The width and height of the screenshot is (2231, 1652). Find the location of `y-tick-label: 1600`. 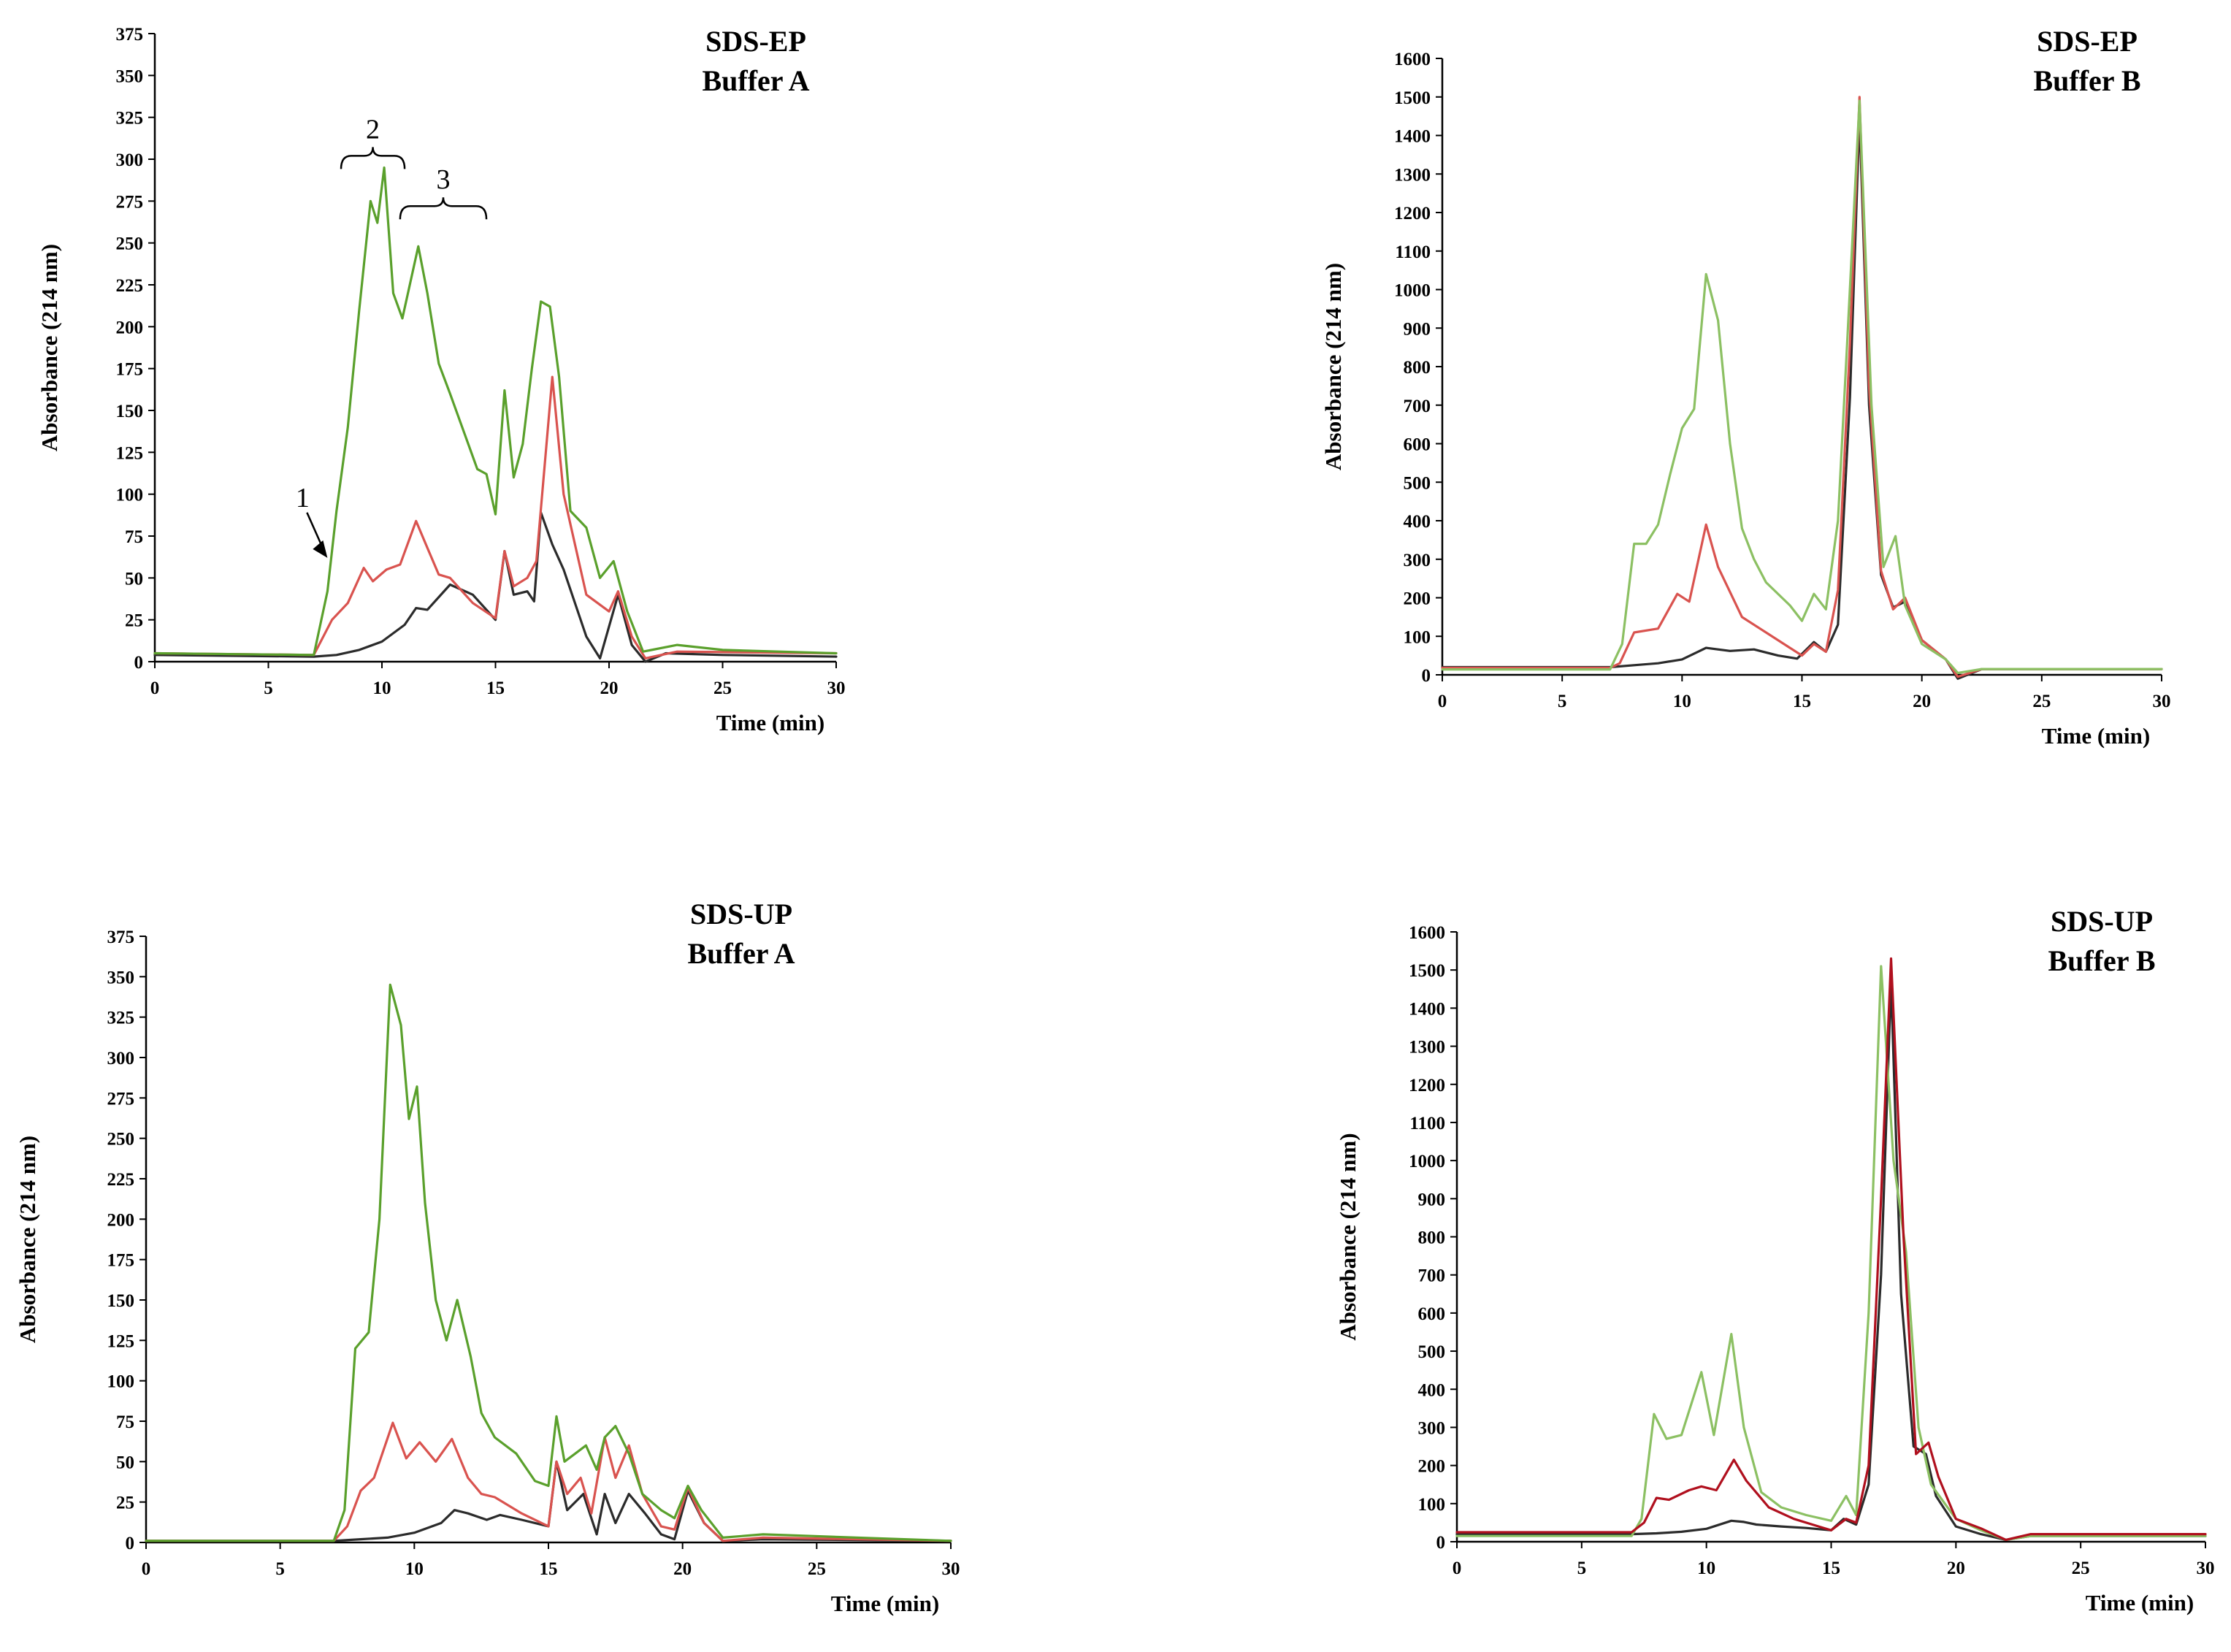

y-tick-label: 1600 is located at coordinates (1427, 933).